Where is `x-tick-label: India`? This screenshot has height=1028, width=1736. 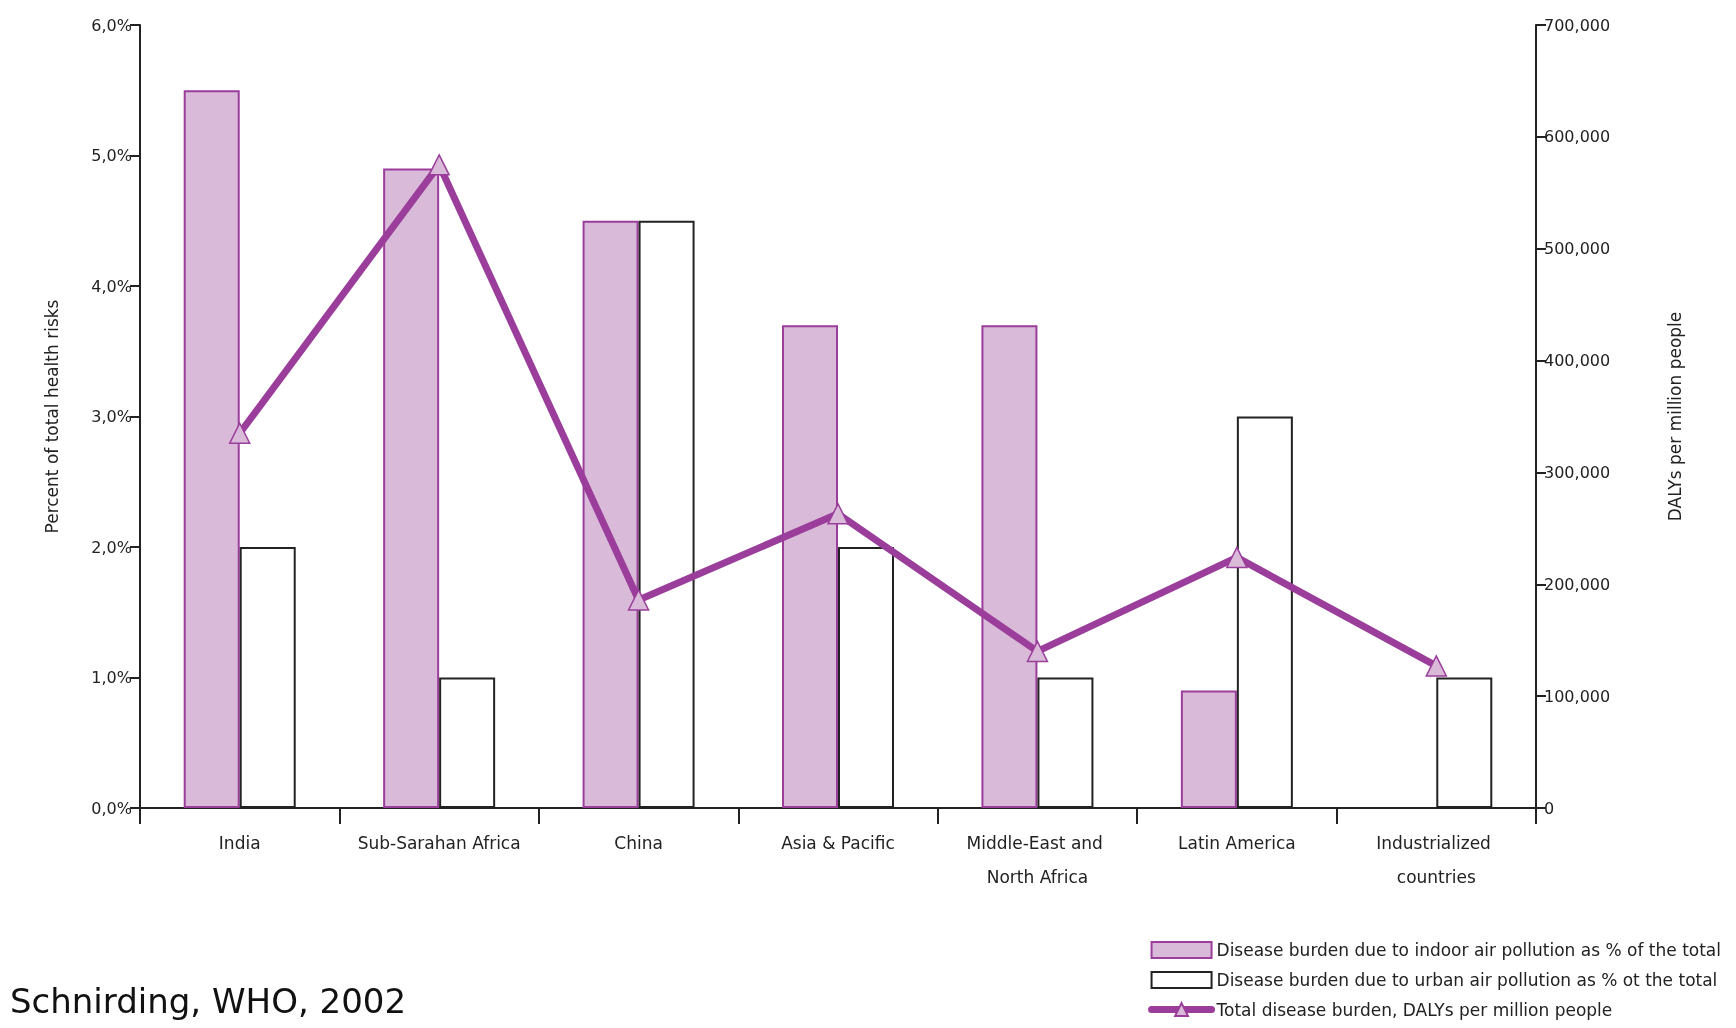
x-tick-label: India is located at coordinates (239, 843).